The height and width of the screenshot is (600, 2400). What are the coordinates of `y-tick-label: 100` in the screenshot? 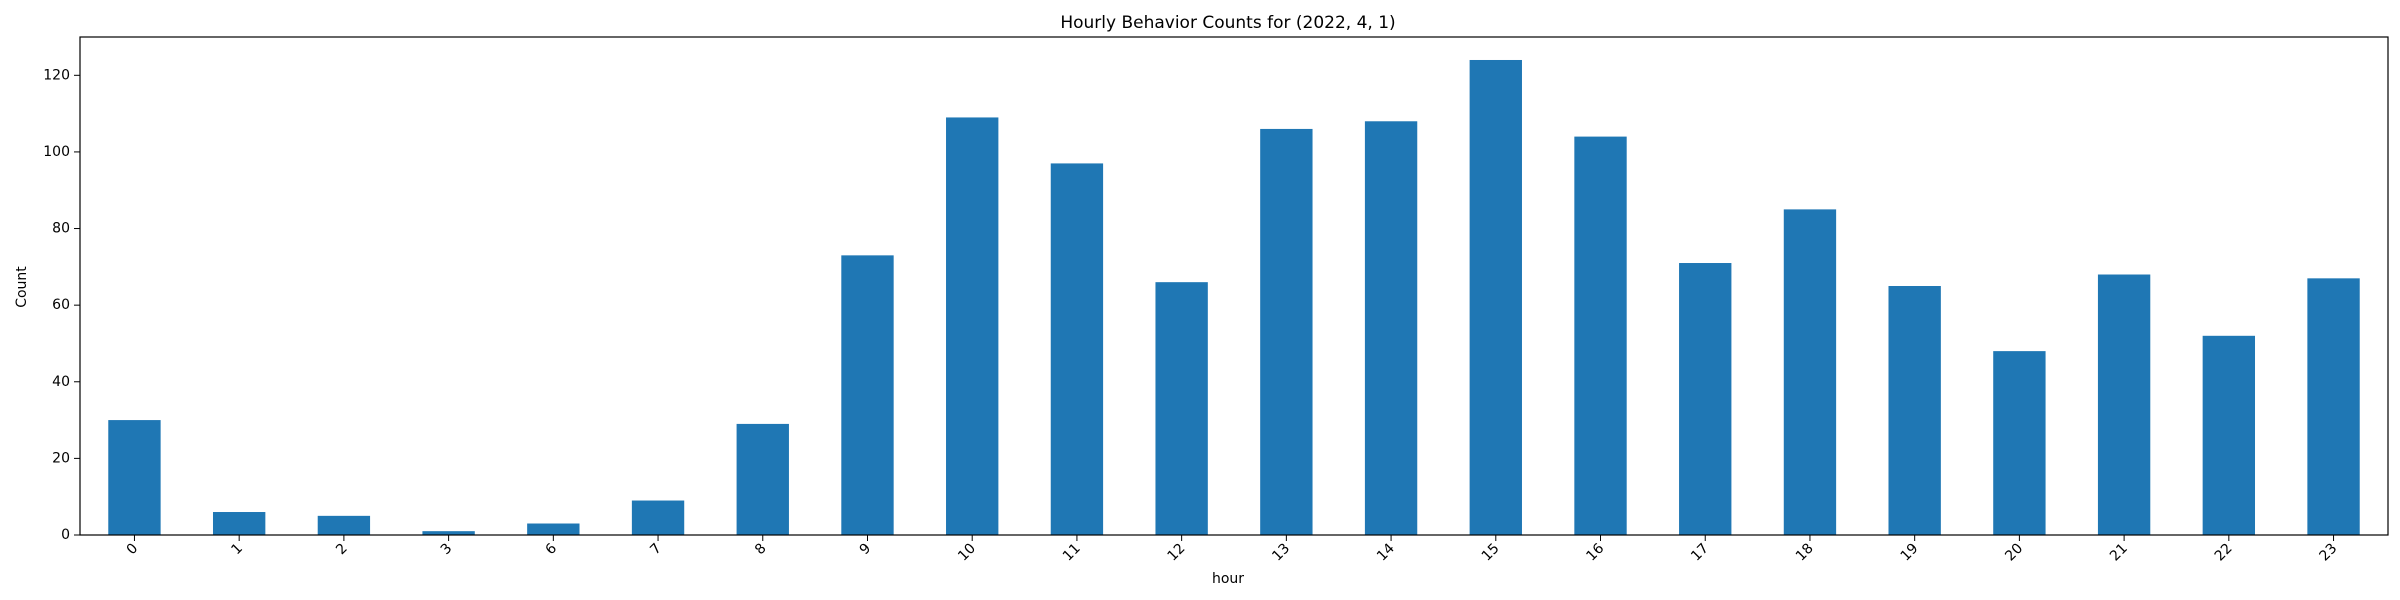 It's located at (56, 152).